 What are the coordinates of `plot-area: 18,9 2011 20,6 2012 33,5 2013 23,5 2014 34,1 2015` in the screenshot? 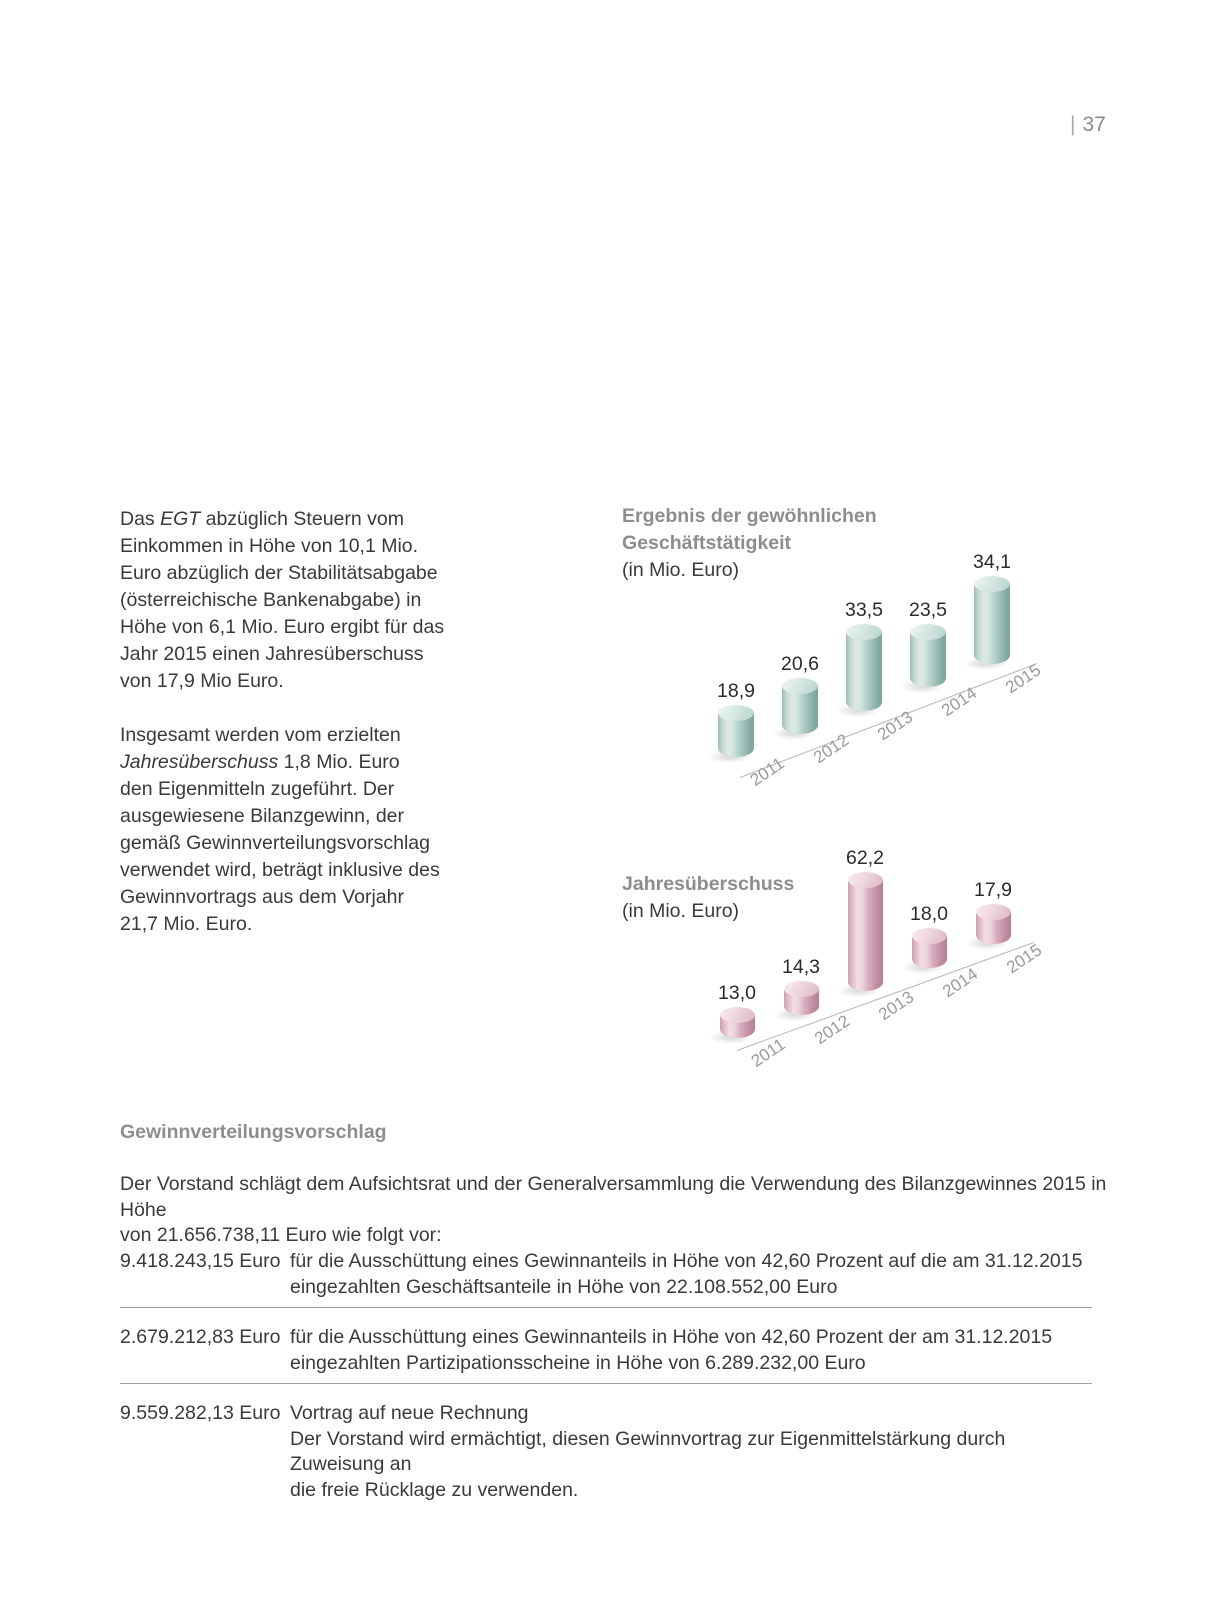 It's located at (865, 660).